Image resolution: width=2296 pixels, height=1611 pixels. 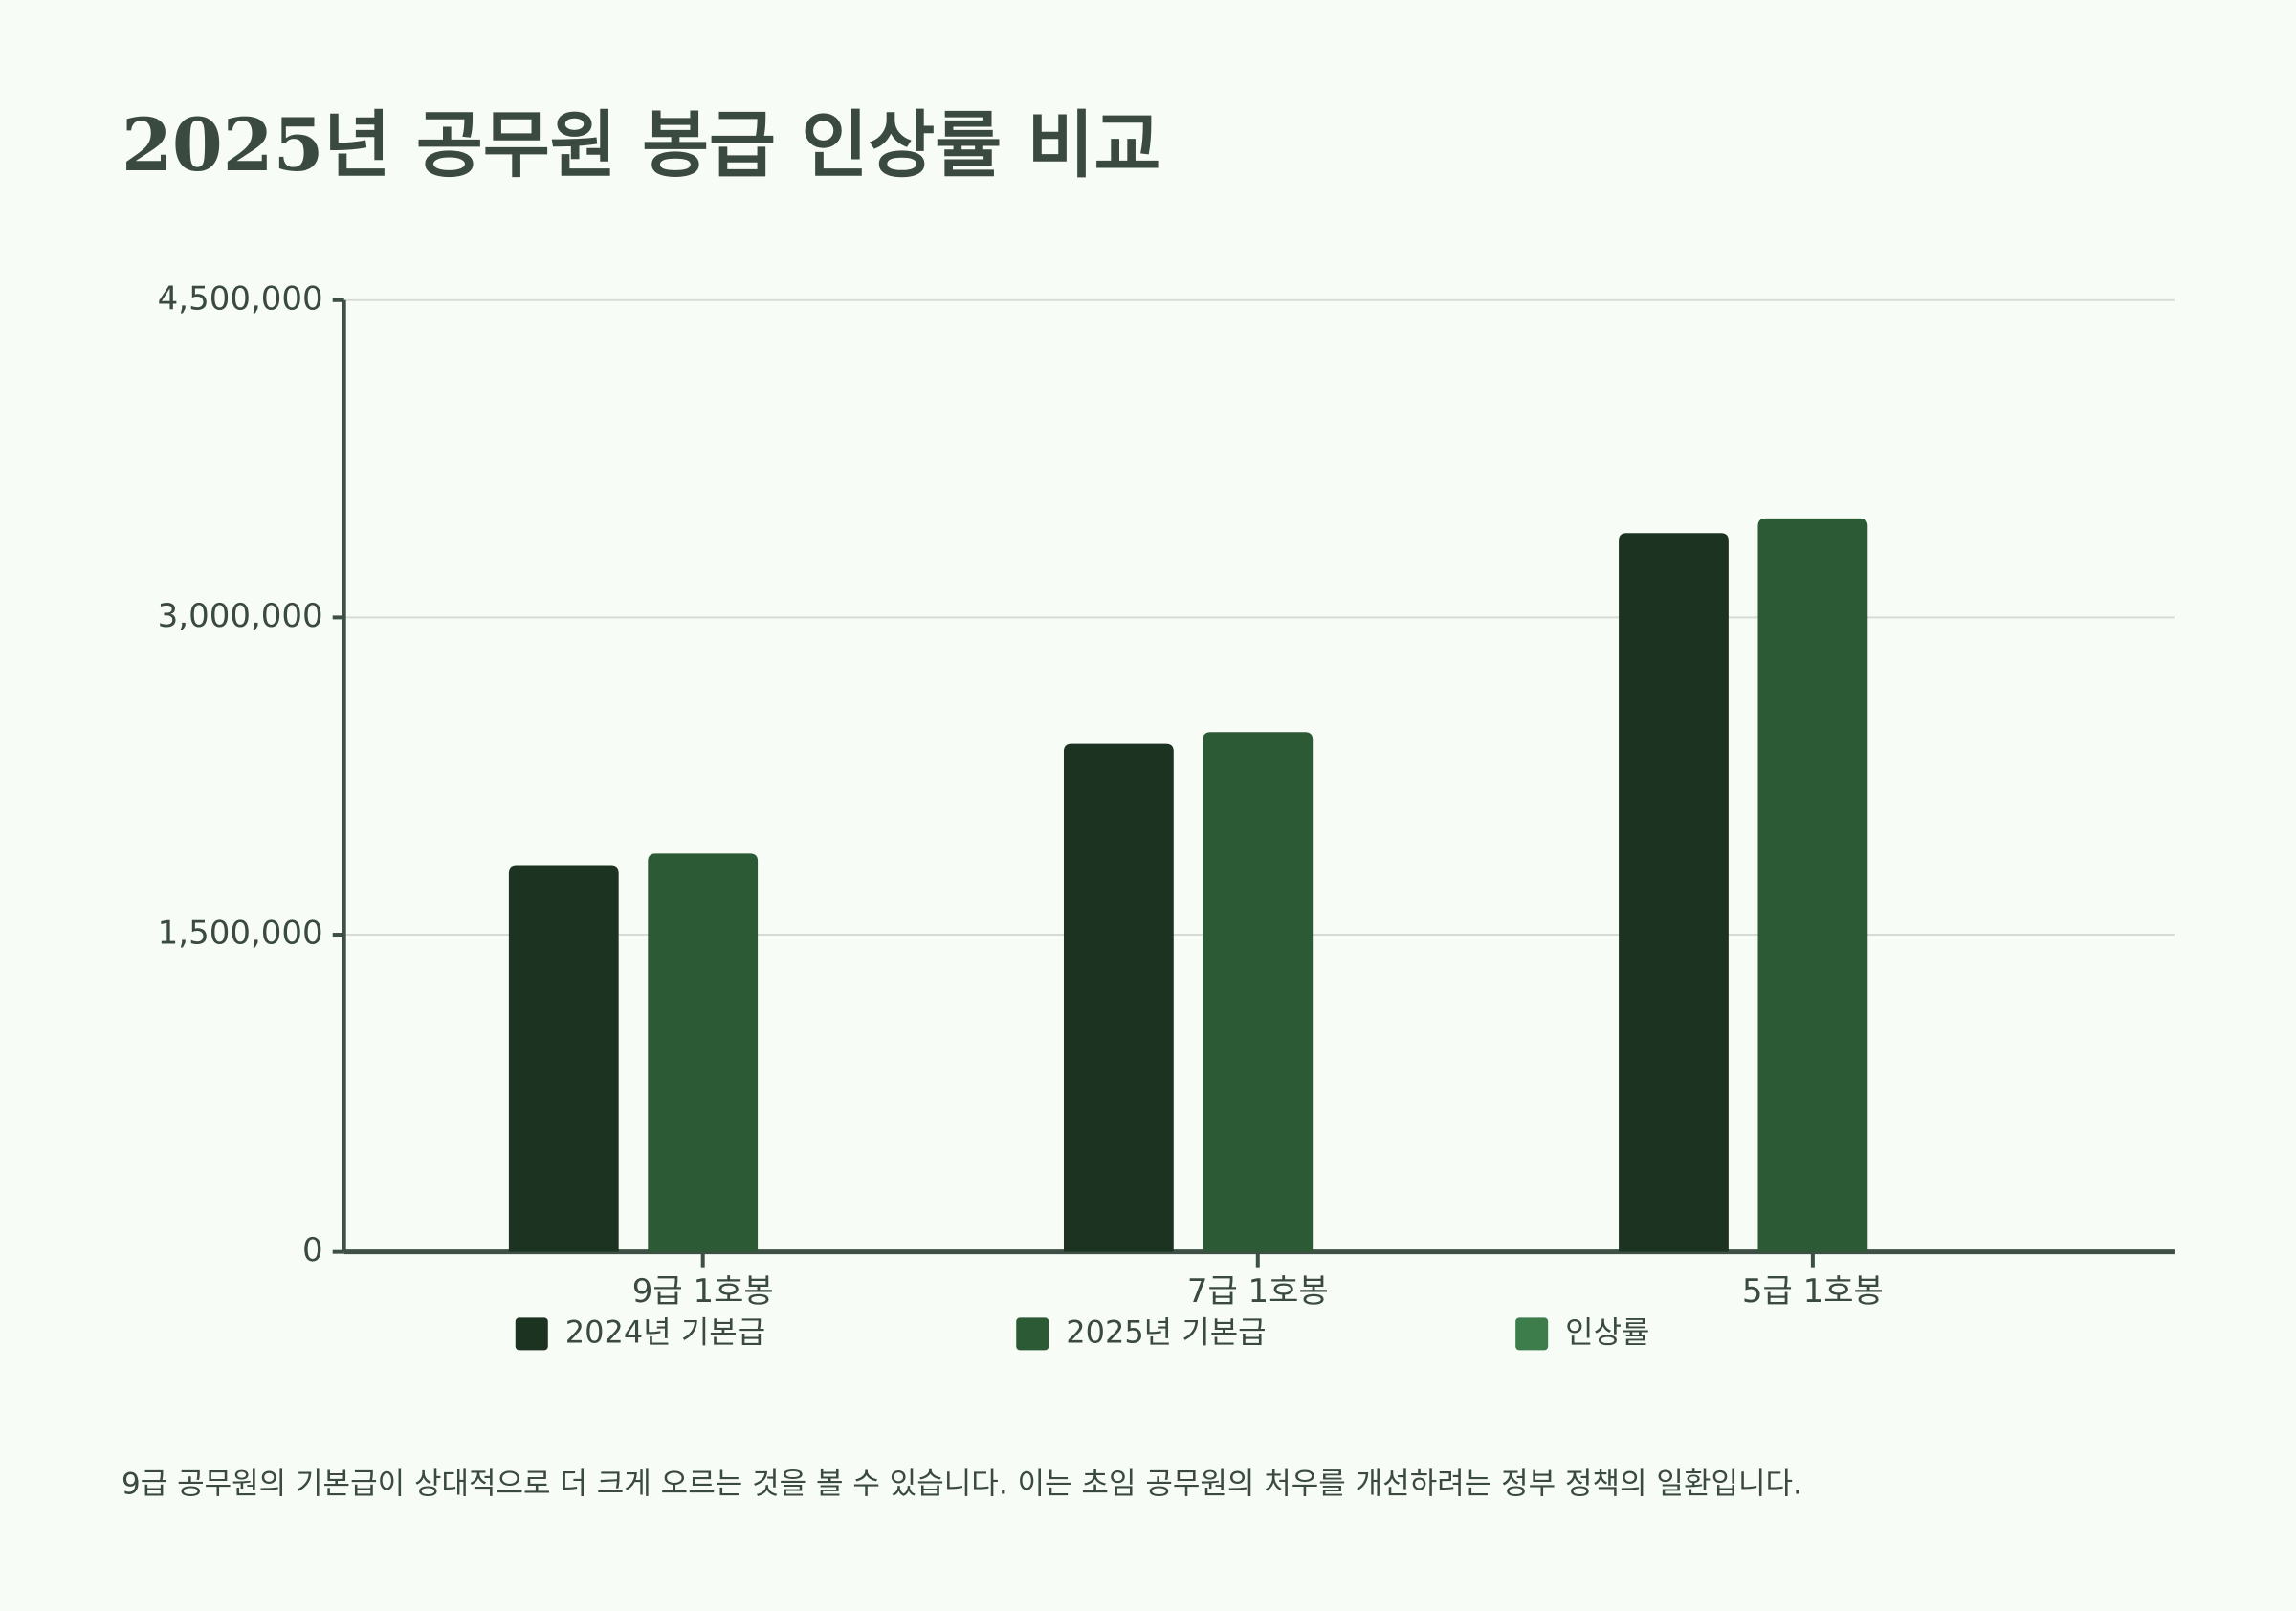 I want to click on y-tick-label: 4,500,000, so click(x=241, y=298).